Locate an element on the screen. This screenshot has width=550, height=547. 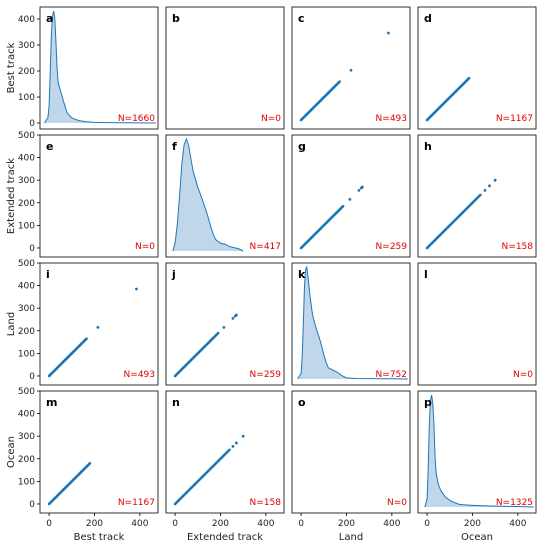
y-axis-label: Ocean is located at coordinates (11, 452).